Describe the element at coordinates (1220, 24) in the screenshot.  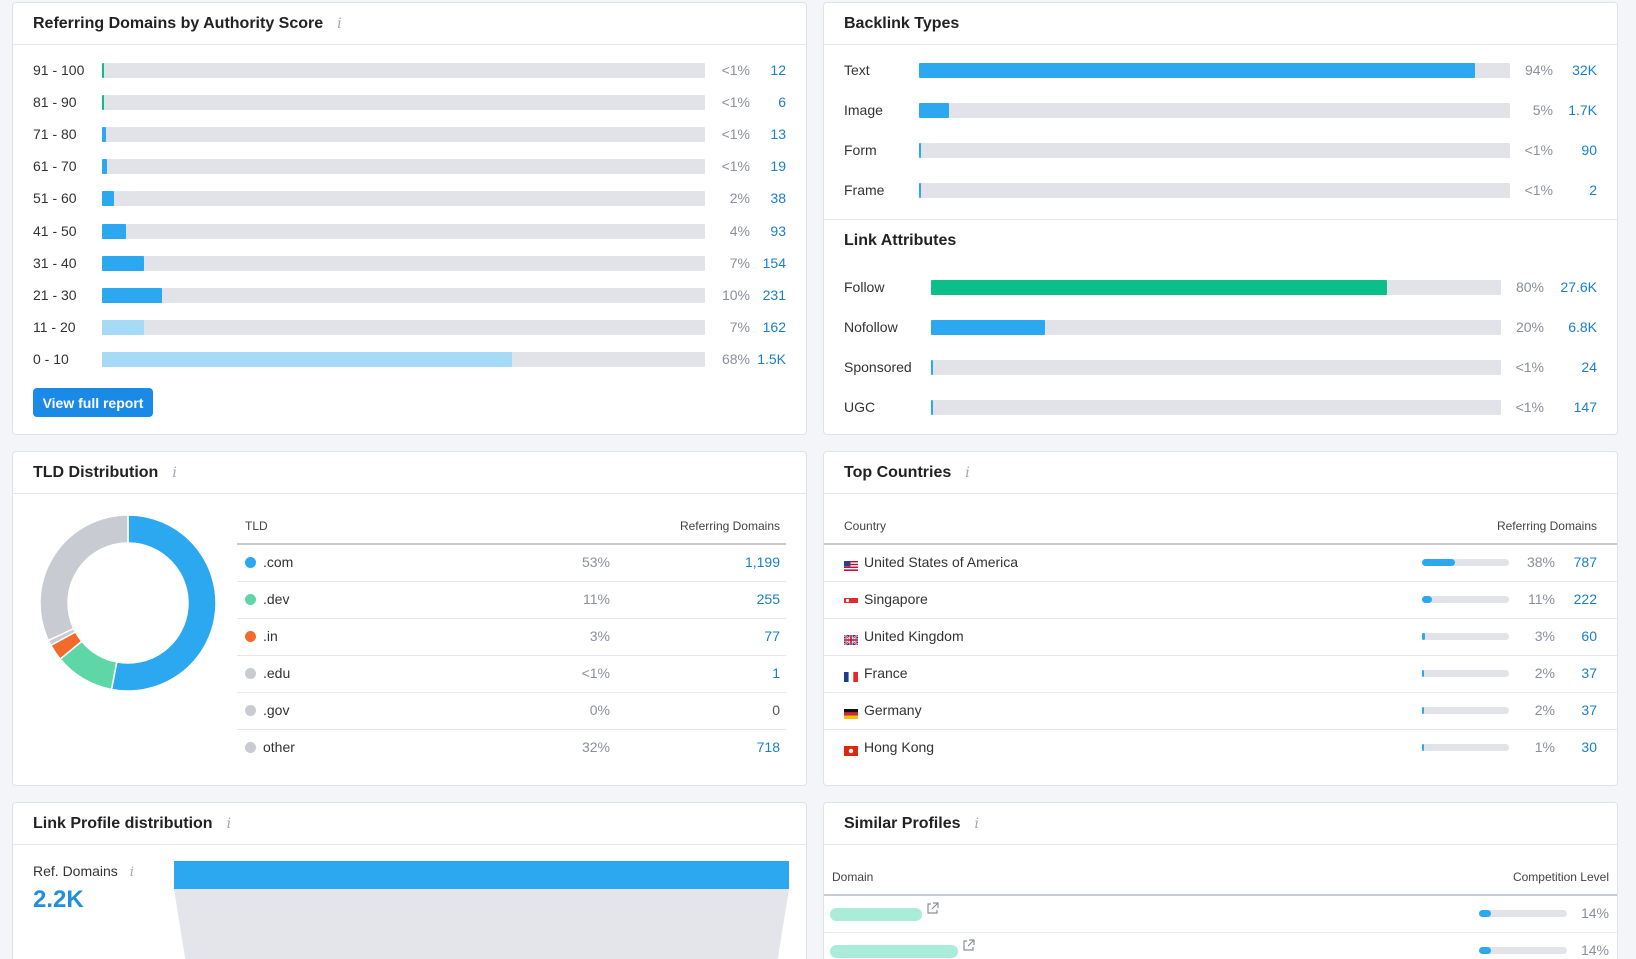
I see `backlink-types-header: Backlink Types` at that location.